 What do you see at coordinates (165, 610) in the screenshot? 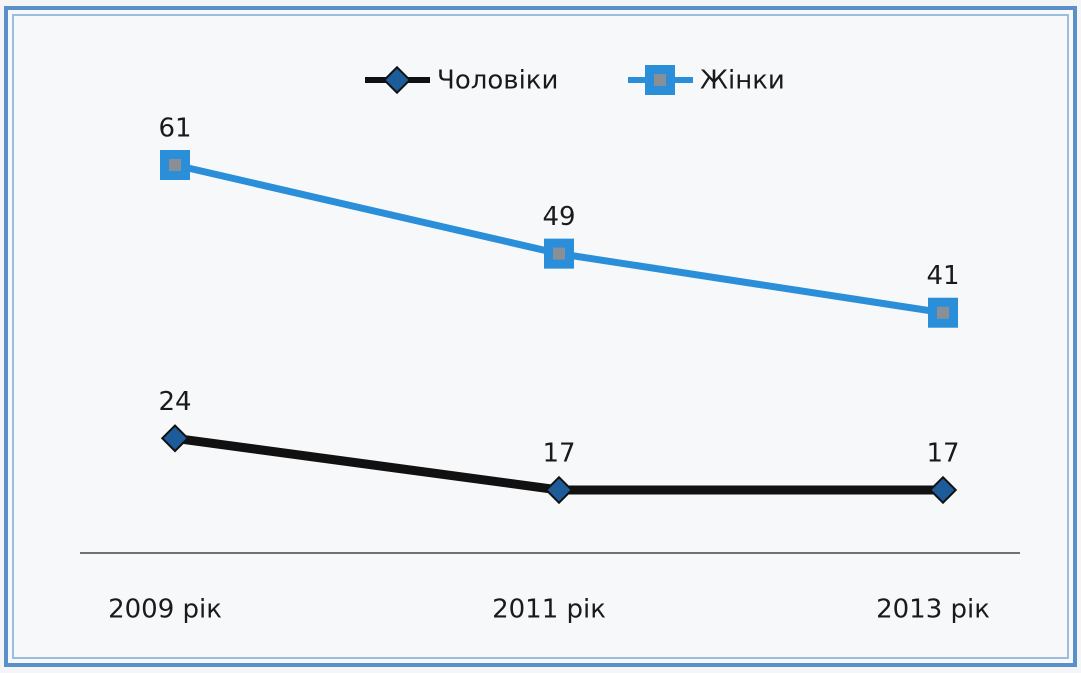
I see `x-tick-label: 2009 рік` at bounding box center [165, 610].